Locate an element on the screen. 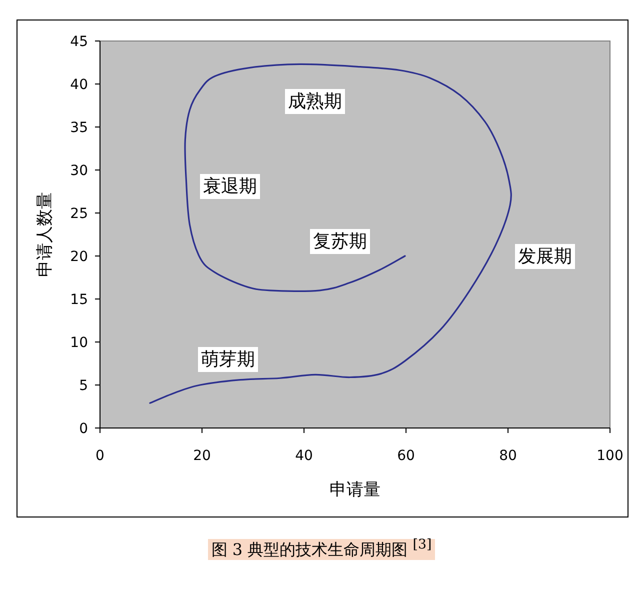 Image resolution: width=643 pixels, height=594 pixels. y-axis-title: 申请人数量 is located at coordinates (45, 234).